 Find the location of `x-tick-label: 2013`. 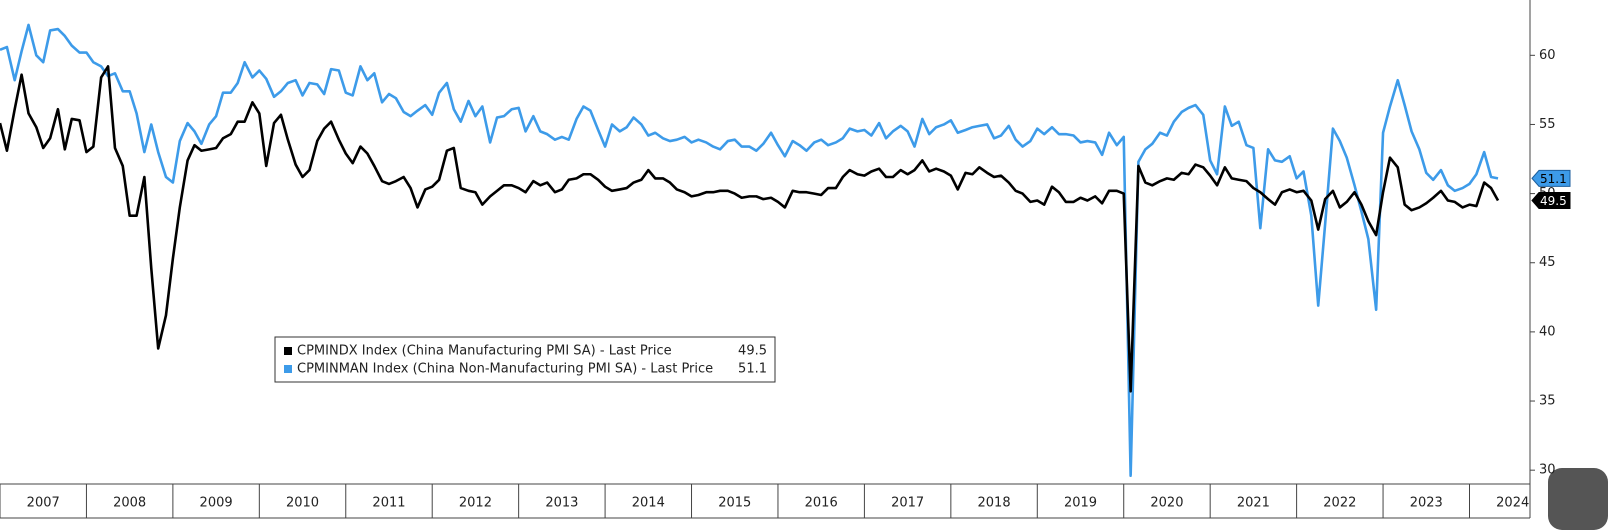

x-tick-label: 2013 is located at coordinates (561, 503).